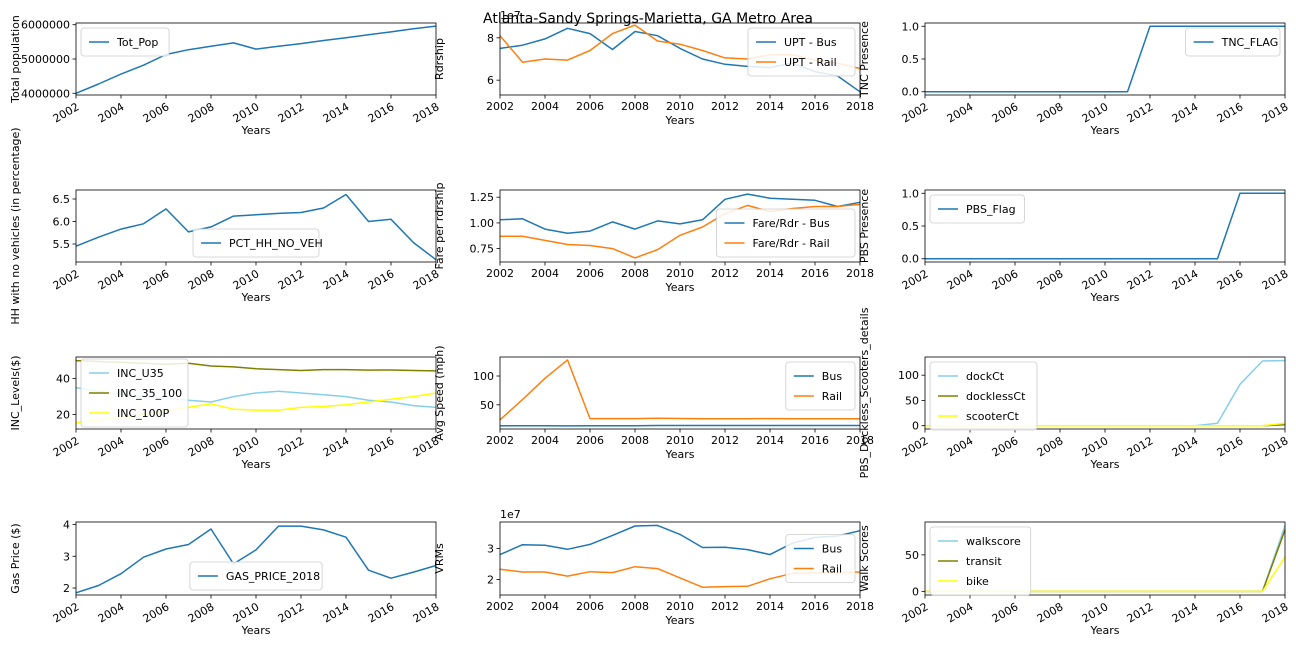  I want to click on legend-label: PBS_Flag, so click(991, 209).